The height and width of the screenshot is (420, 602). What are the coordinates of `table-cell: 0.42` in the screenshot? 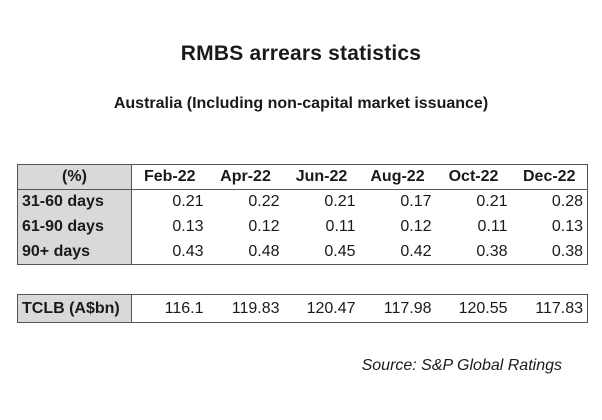 It's located at (397, 252).